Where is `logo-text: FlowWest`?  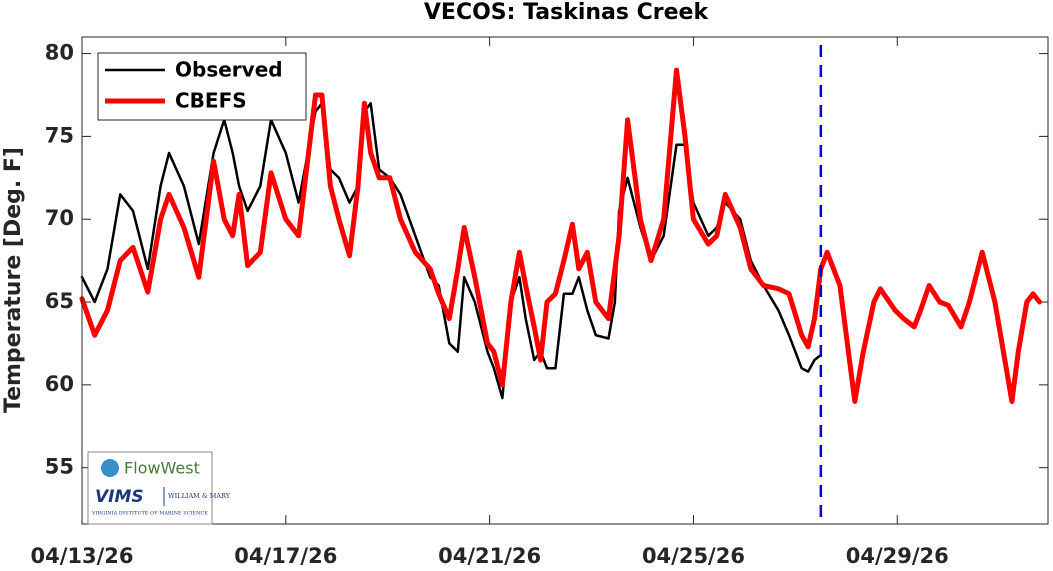
logo-text: FlowWest is located at coordinates (162, 468).